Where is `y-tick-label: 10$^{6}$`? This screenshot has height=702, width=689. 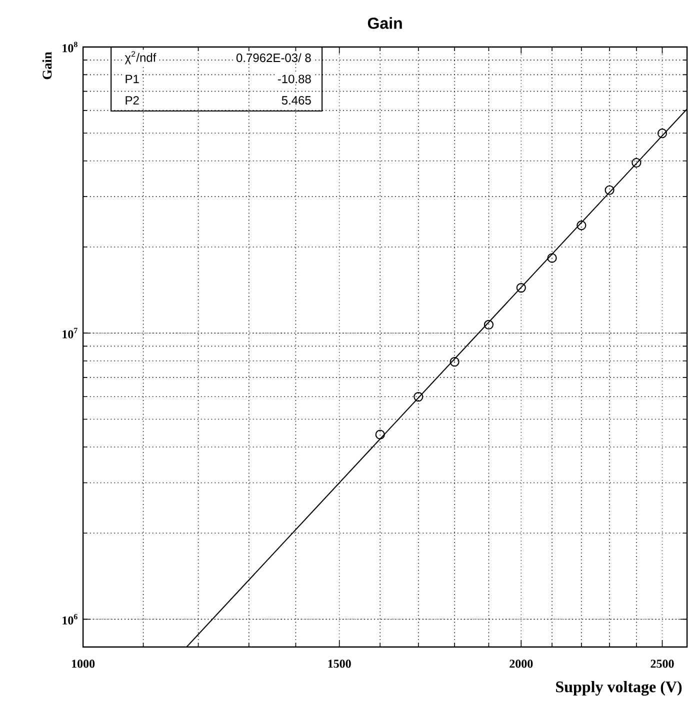
y-tick-label: 10$^{6}$ is located at coordinates (70, 619).